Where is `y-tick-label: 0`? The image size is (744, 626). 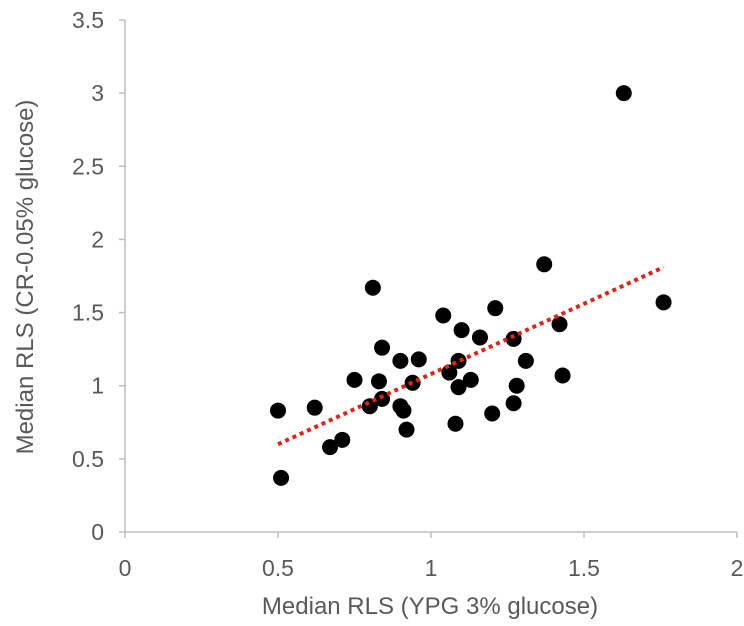 y-tick-label: 0 is located at coordinates (97, 532).